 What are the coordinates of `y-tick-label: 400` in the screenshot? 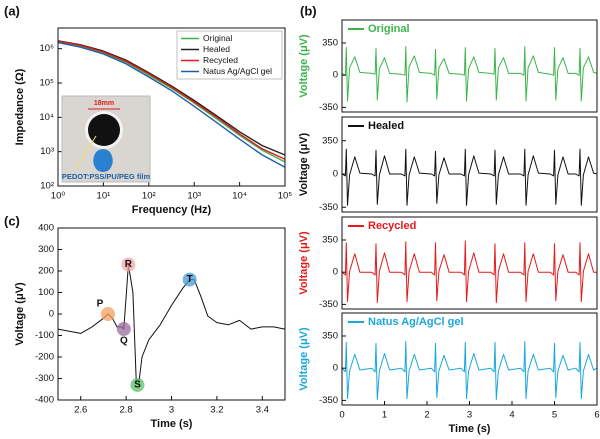 It's located at (46, 228).